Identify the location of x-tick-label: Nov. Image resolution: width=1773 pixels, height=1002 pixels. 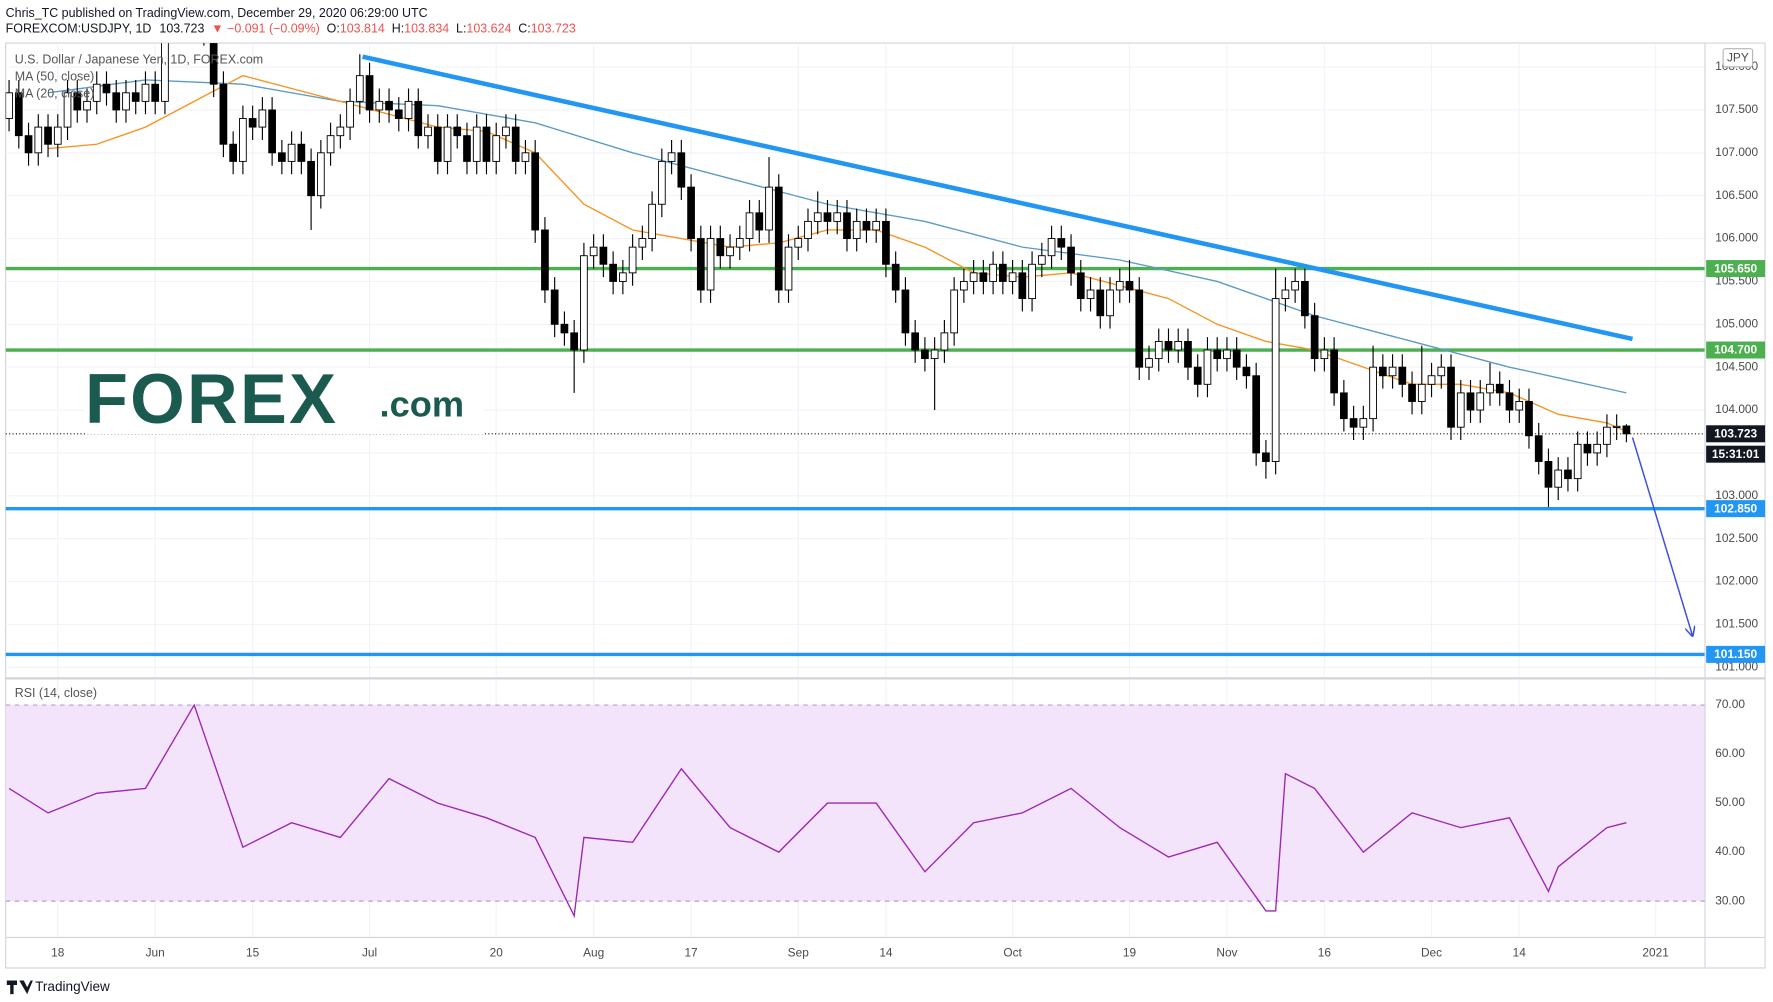
(1226, 952).